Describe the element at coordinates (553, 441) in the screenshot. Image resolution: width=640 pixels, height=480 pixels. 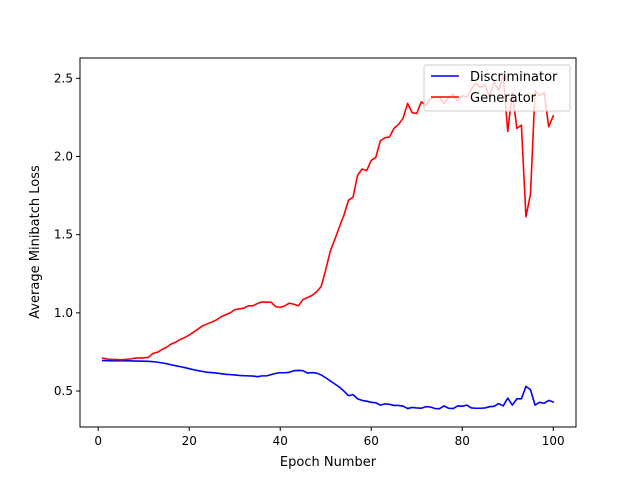
I see `x-tick-label: 100` at that location.